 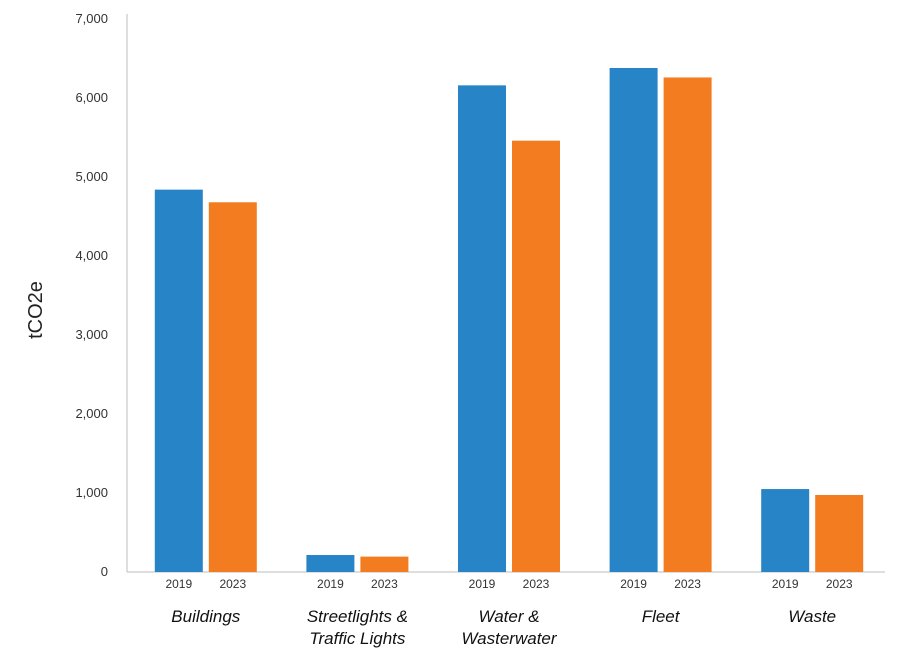 What do you see at coordinates (91, 295) in the screenshot?
I see `y-tick-labels: 0 1,000 2,000 3,000 4,000 5,000 6,000 7,000` at bounding box center [91, 295].